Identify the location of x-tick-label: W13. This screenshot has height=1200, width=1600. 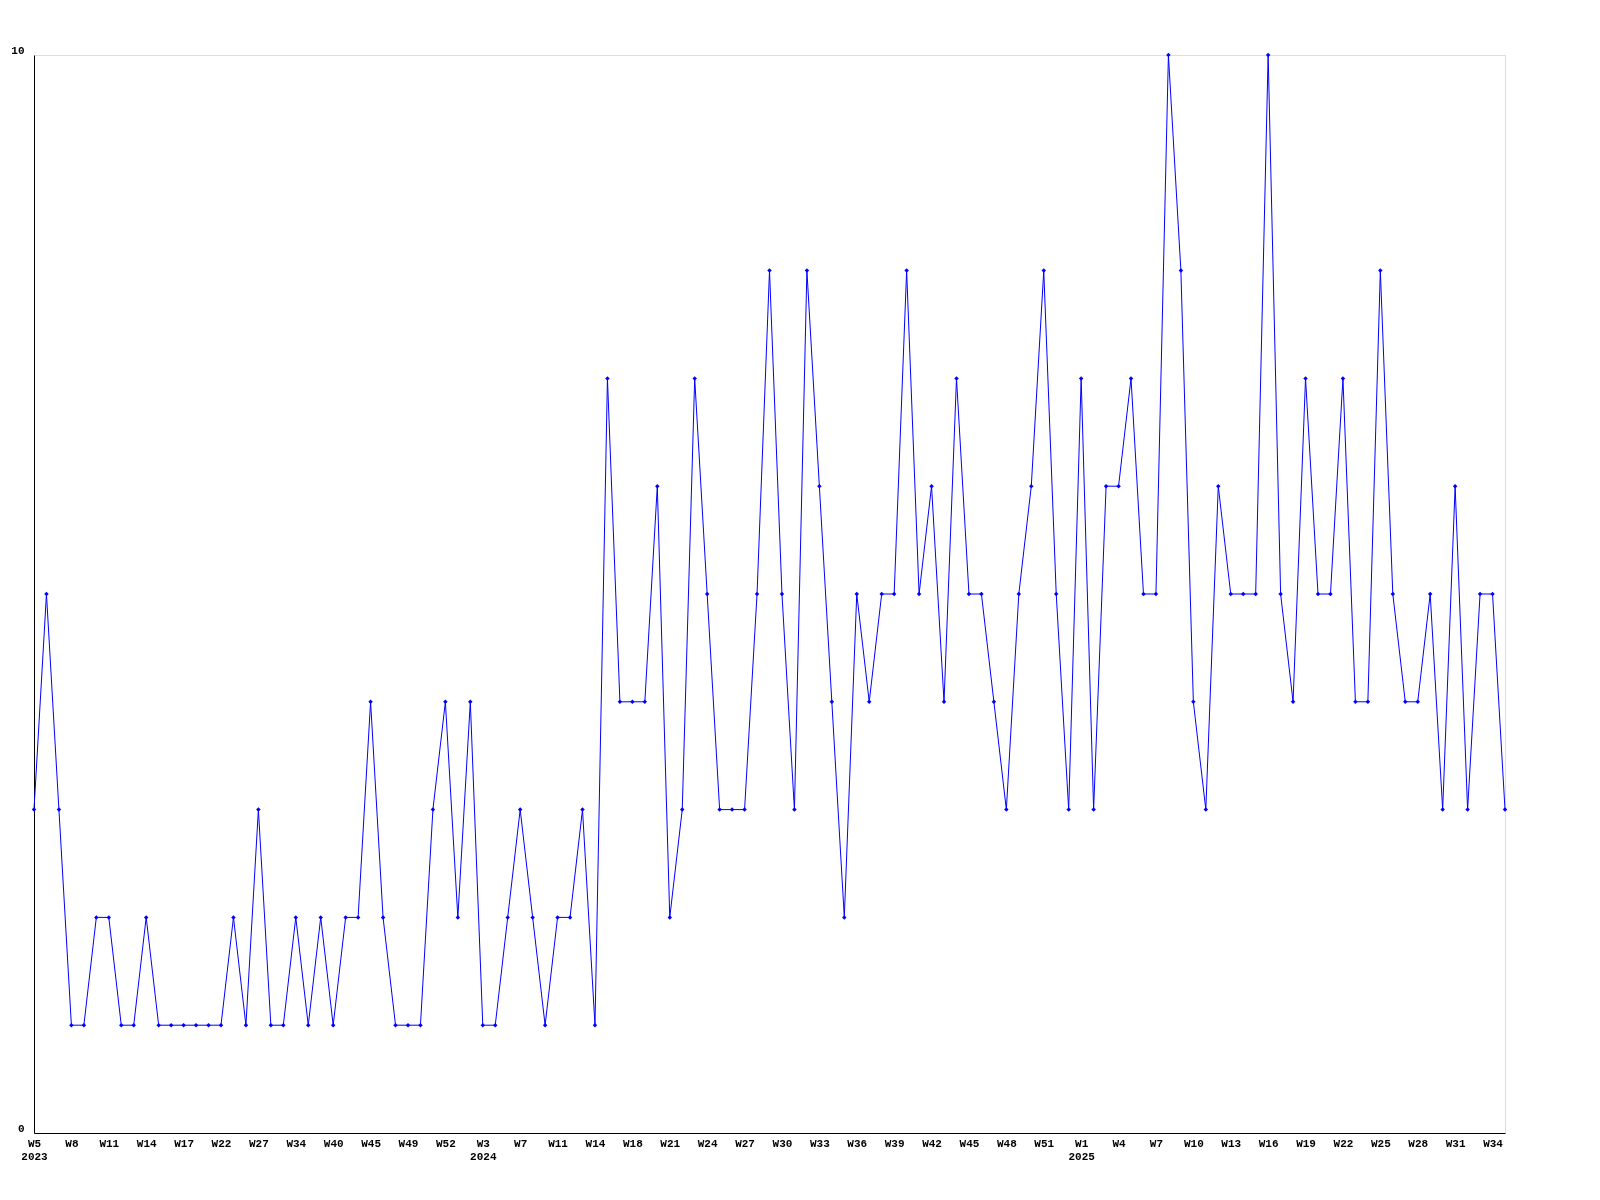
(1231, 1143).